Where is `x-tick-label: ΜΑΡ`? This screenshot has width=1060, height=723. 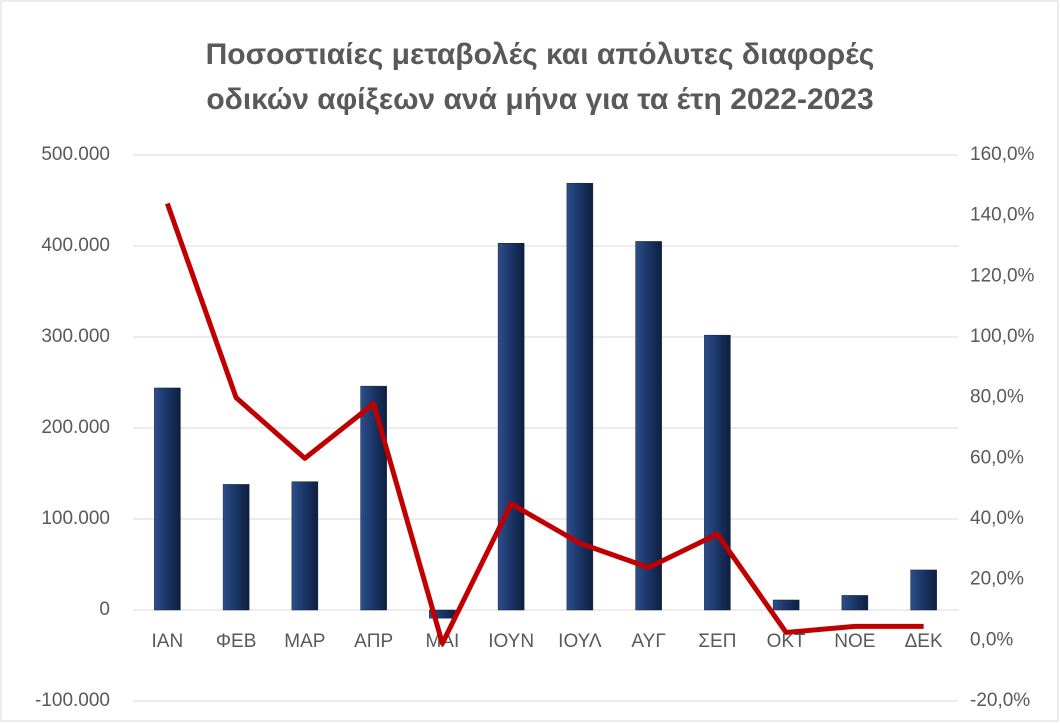 x-tick-label: ΜΑΡ is located at coordinates (304, 641).